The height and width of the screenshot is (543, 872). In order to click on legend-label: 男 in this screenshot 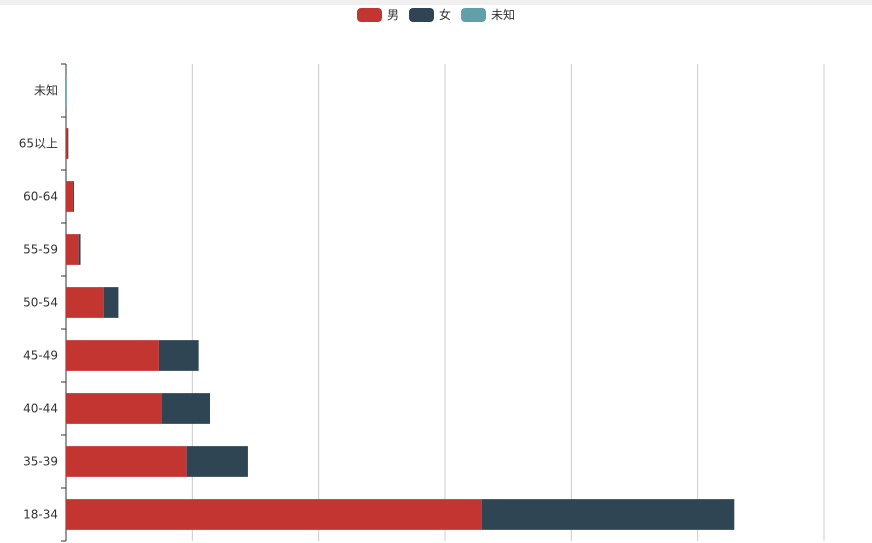, I will do `click(392, 15)`.